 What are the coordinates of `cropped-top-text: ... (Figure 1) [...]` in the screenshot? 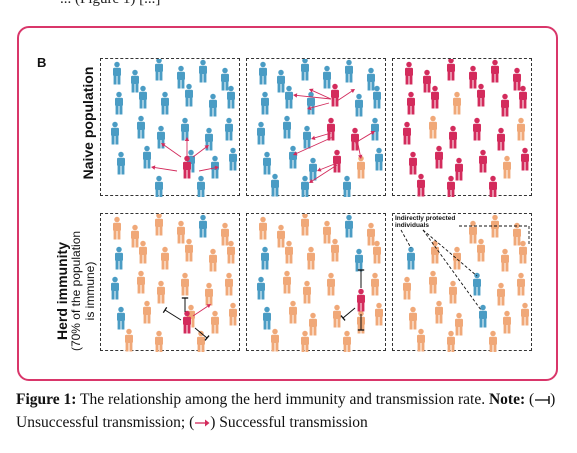 It's located at (288, 11).